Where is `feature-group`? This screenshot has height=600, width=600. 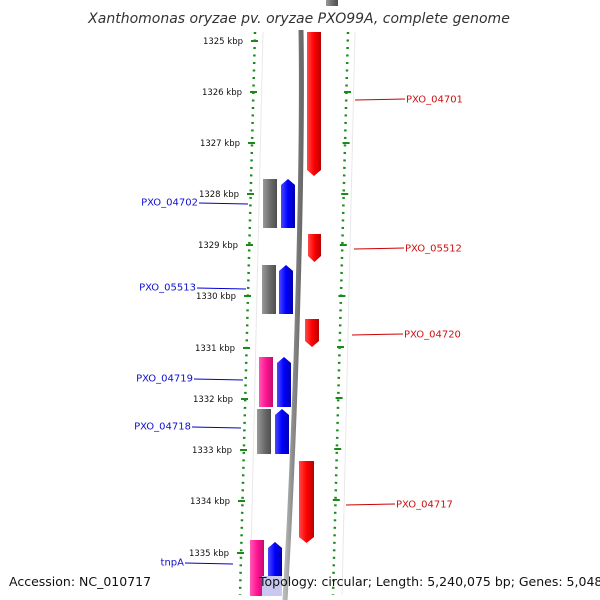
feature-group is located at coordinates (285, 314).